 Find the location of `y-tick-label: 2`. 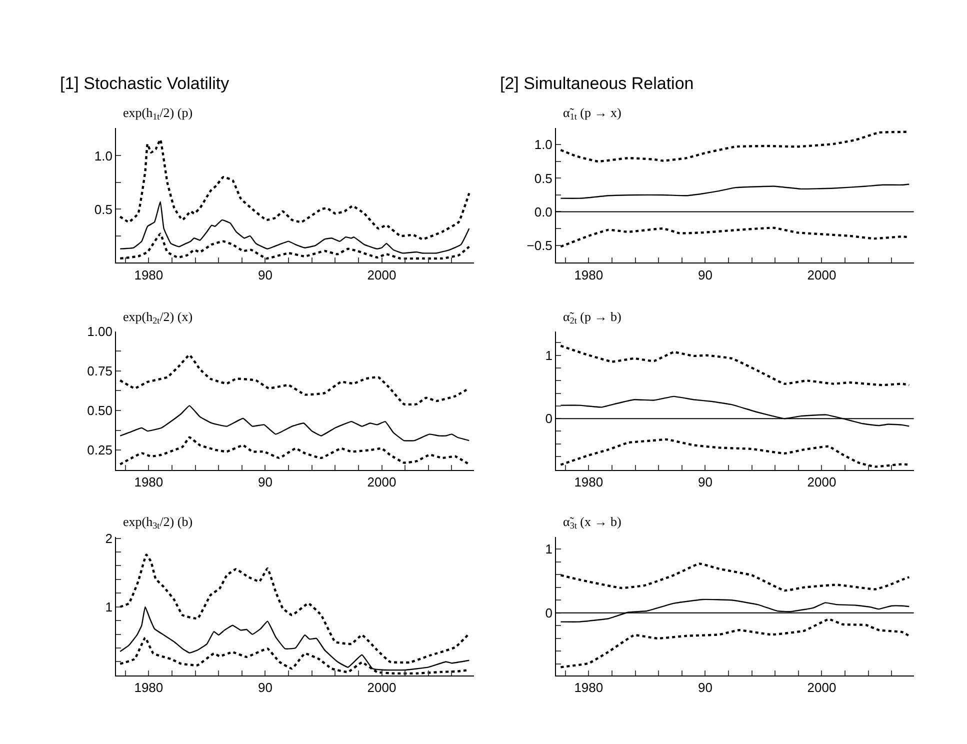

y-tick-label: 2 is located at coordinates (108, 538).